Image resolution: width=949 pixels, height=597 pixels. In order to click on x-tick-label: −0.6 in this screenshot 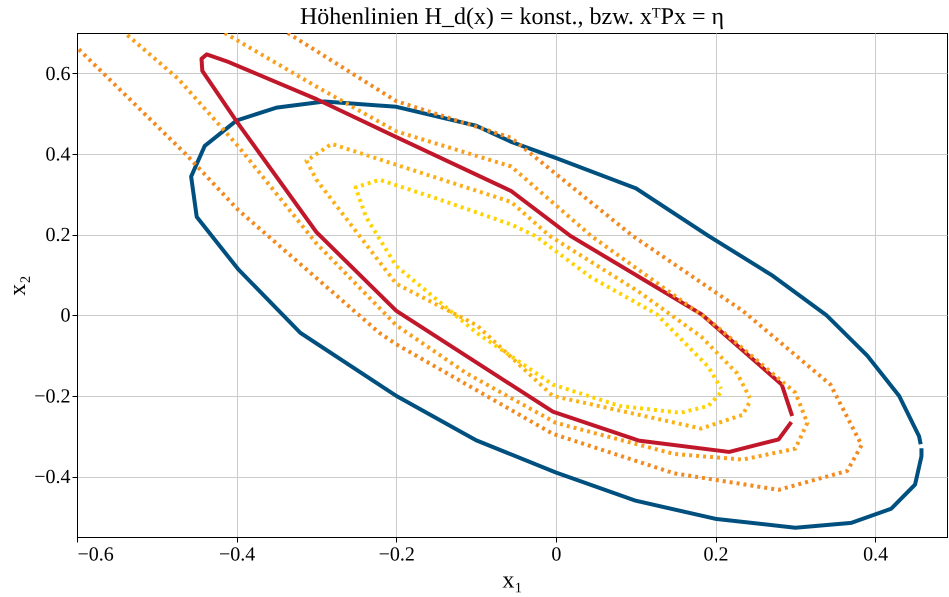, I will do `click(96, 555)`.